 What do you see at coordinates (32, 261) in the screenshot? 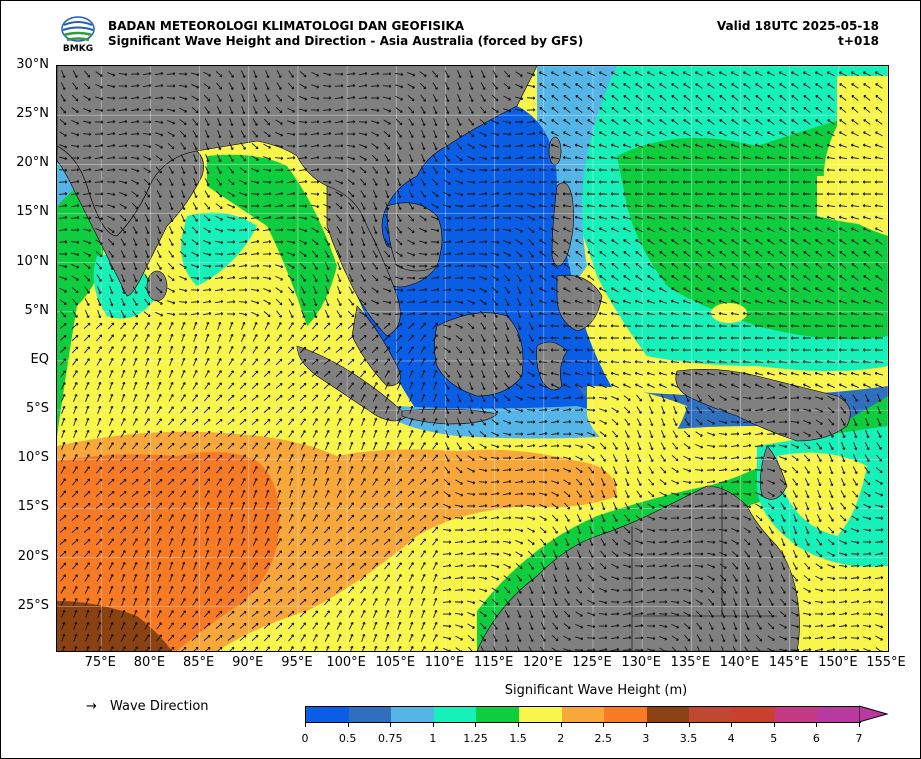
I see `lat-label: 10°N` at bounding box center [32, 261].